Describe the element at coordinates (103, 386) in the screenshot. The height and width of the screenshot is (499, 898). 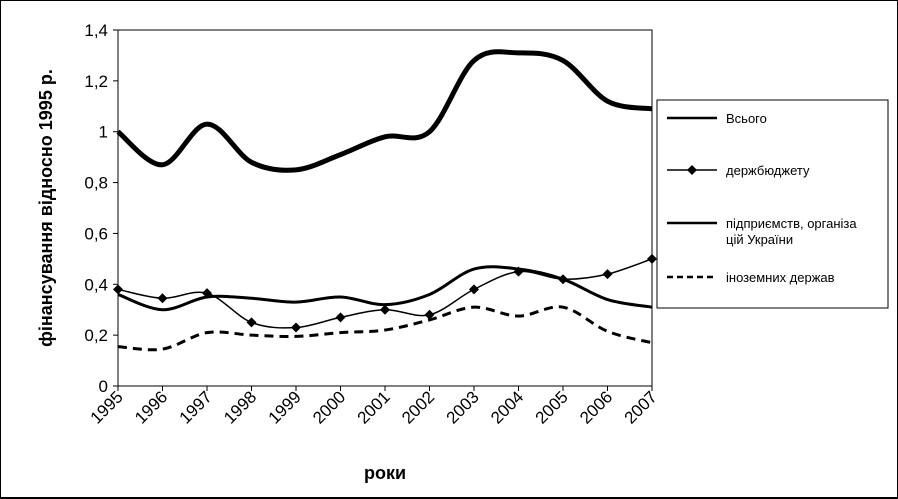
I see `y-tick-label: 0` at that location.